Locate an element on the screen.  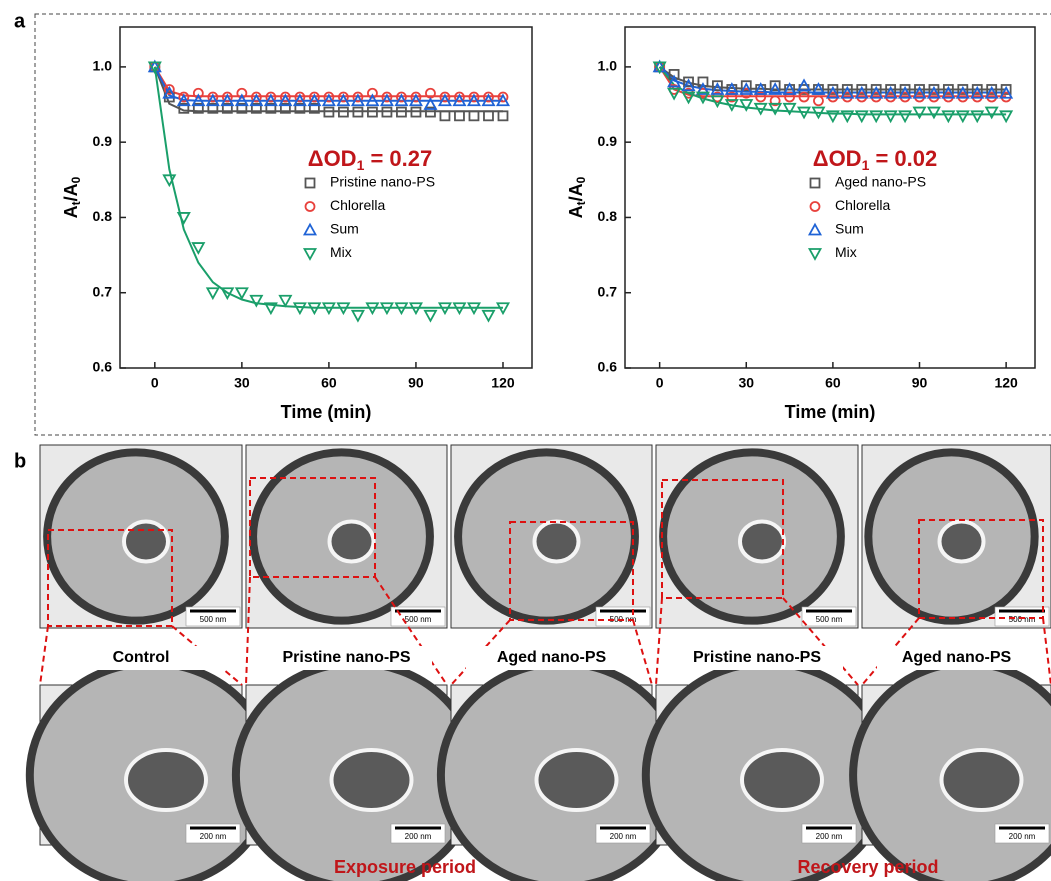
panel-label: b is located at coordinates (20, 461).